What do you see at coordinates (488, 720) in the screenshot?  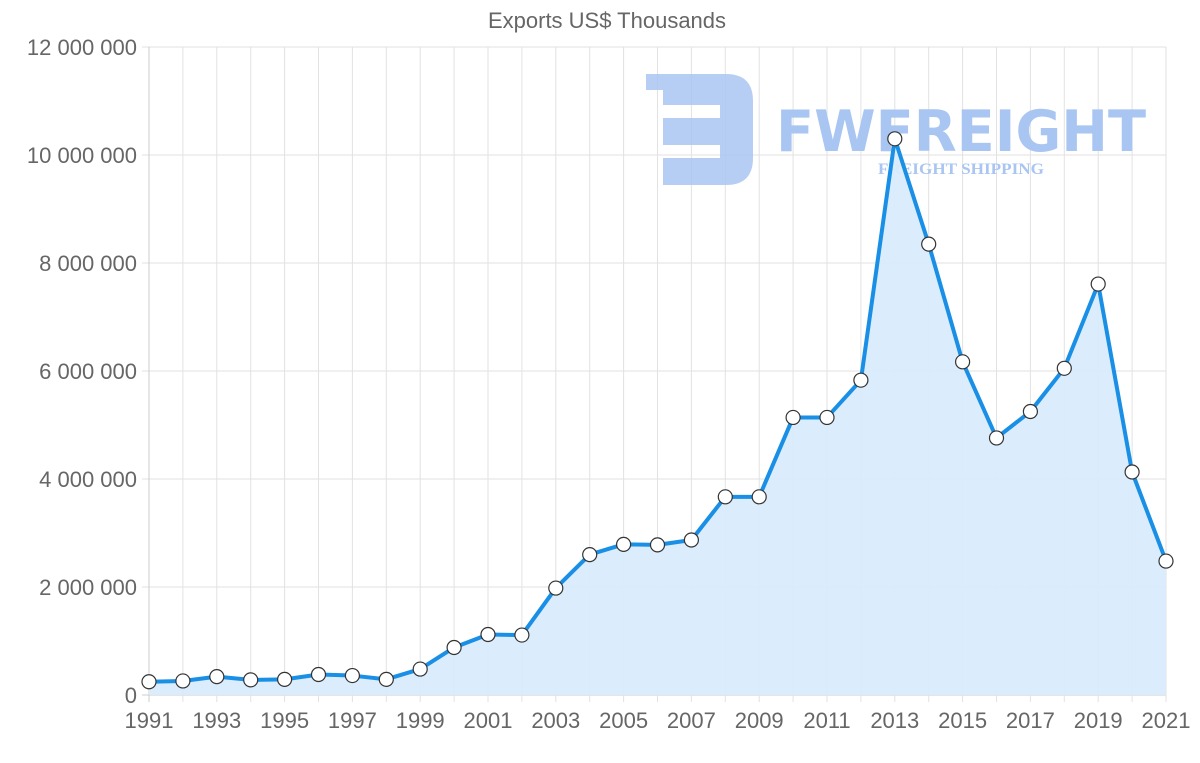 I see `x-tick-label: 2001` at bounding box center [488, 720].